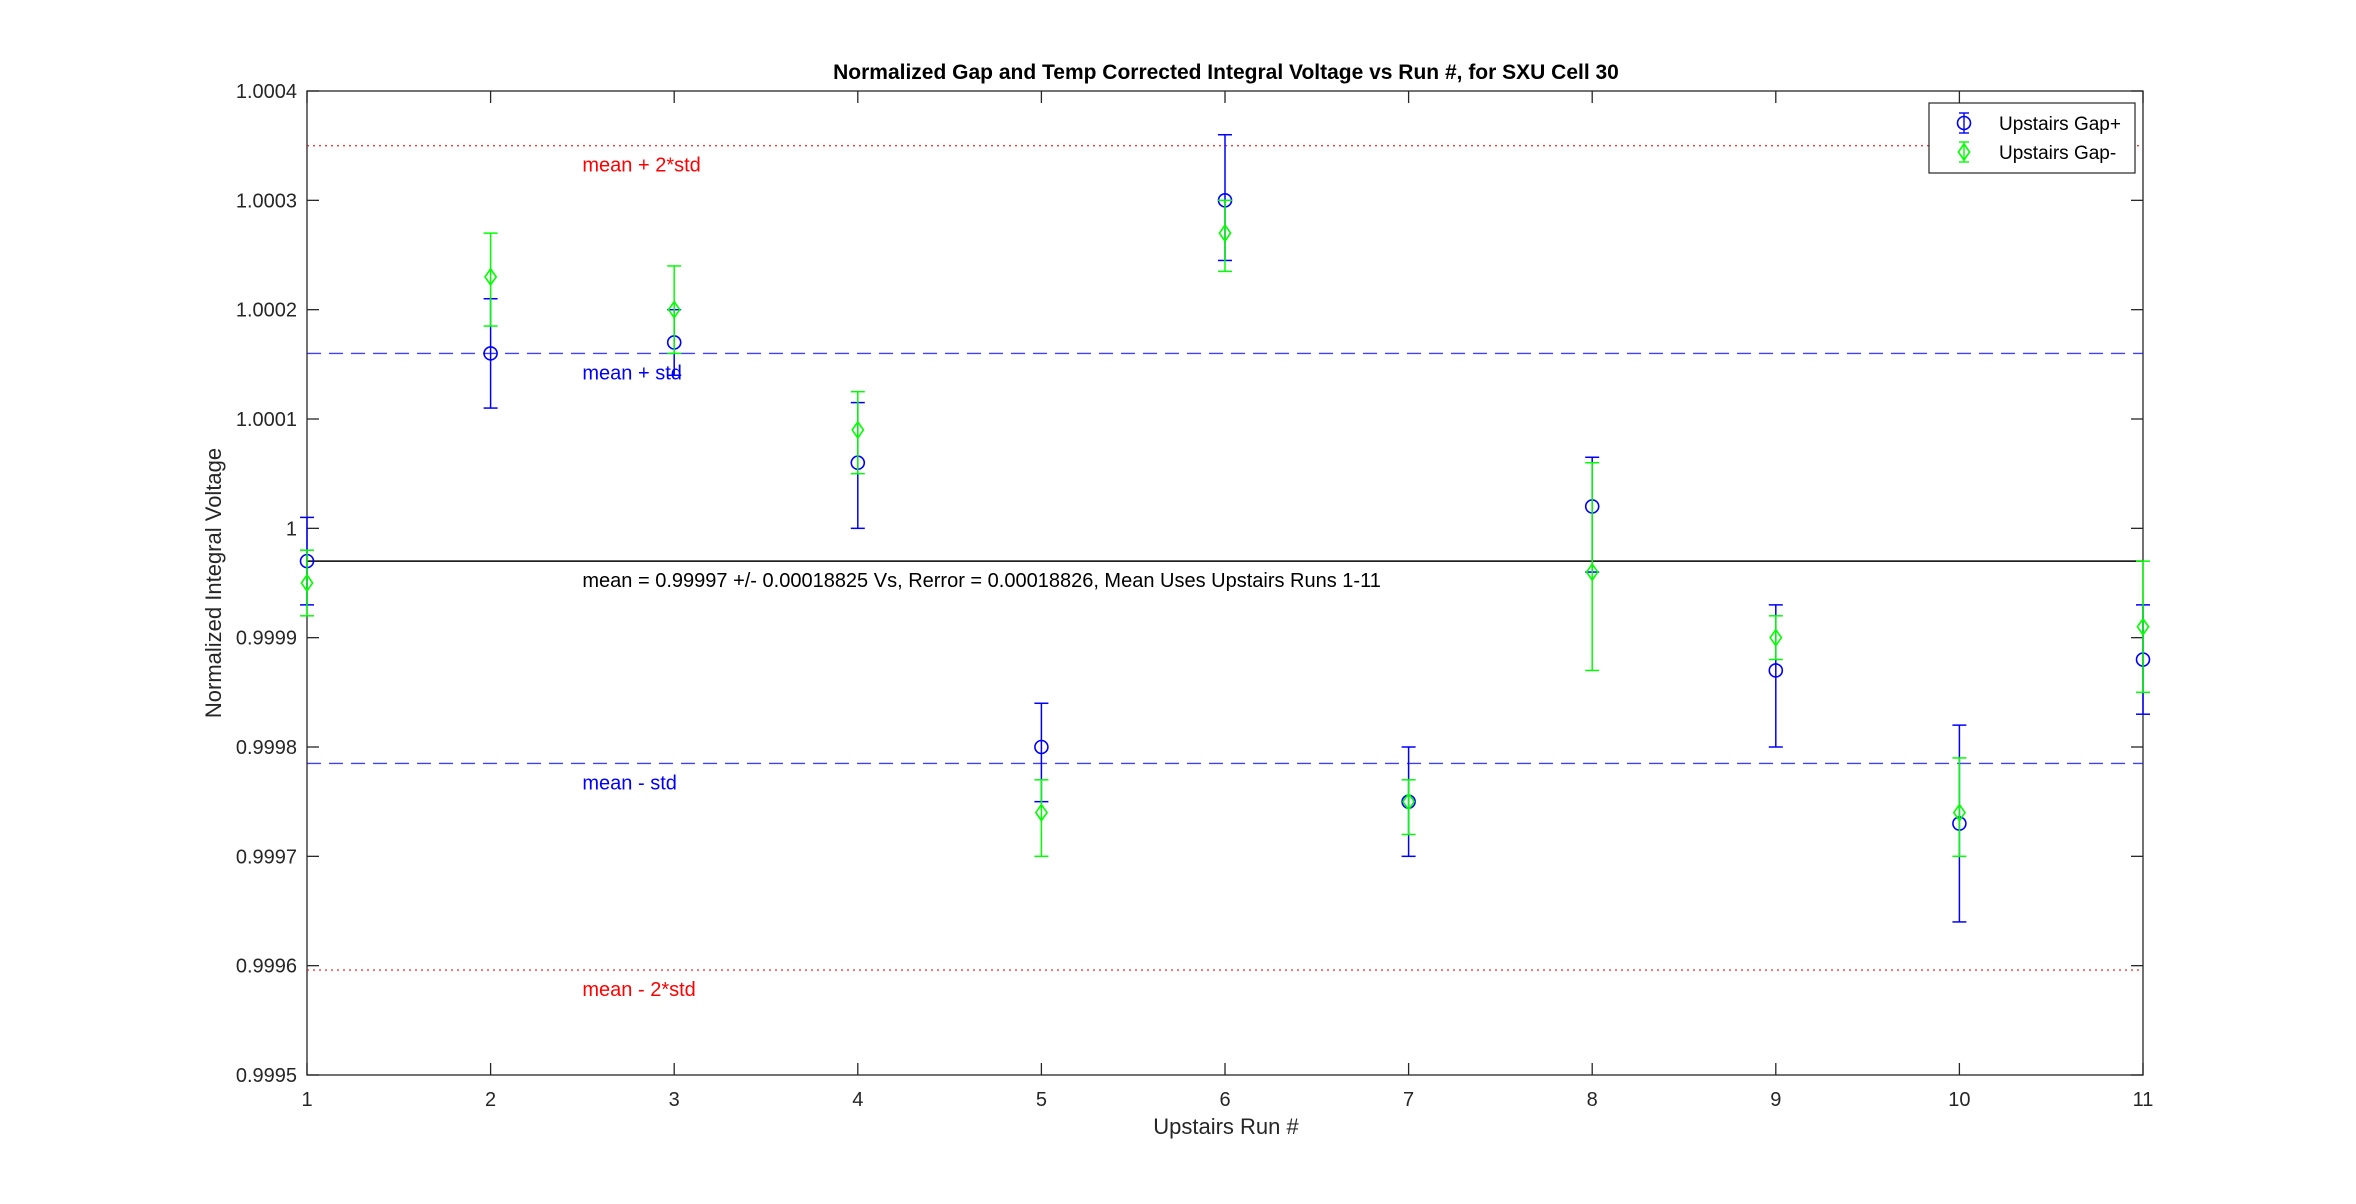  I want to click on reference-line-label: mean - std, so click(629, 783).